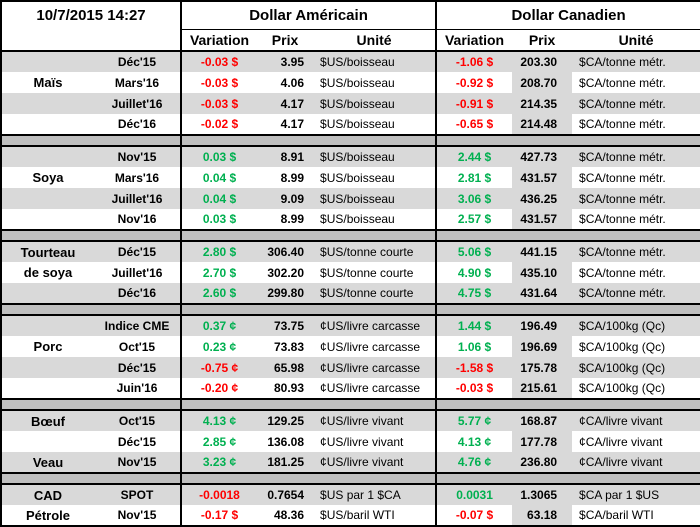  What do you see at coordinates (542, 441) in the screenshot?
I see `price-ca: 177.78` at bounding box center [542, 441].